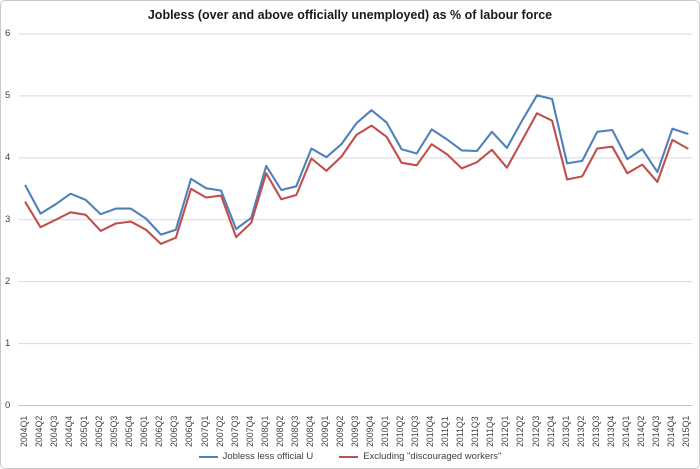 Image resolution: width=700 pixels, height=469 pixels. What do you see at coordinates (8, 281) in the screenshot?
I see `y-tick-label: 2` at bounding box center [8, 281].